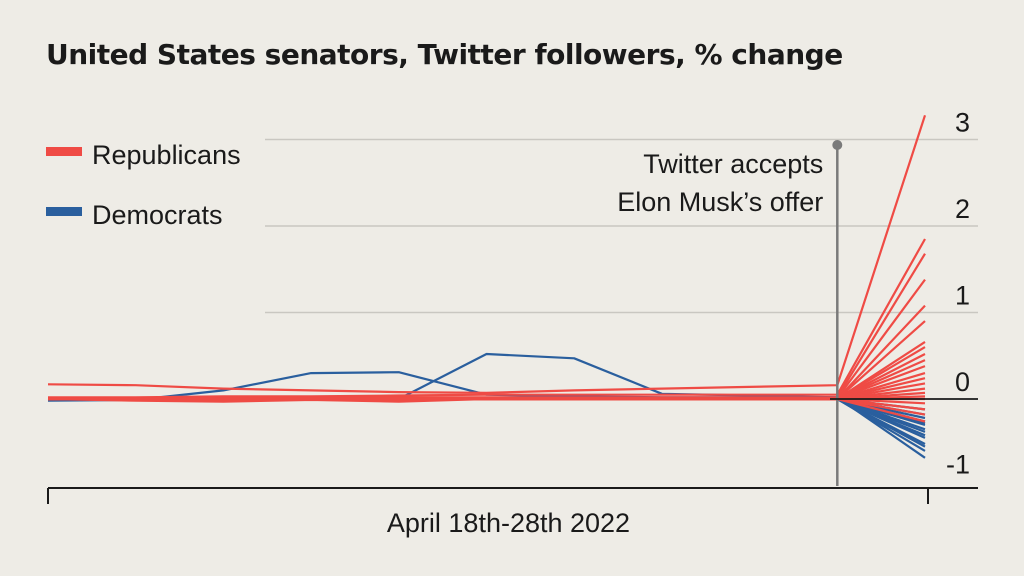 This screenshot has height=576, width=1024. What do you see at coordinates (837, 145) in the screenshot?
I see `annotation-dot` at bounding box center [837, 145].